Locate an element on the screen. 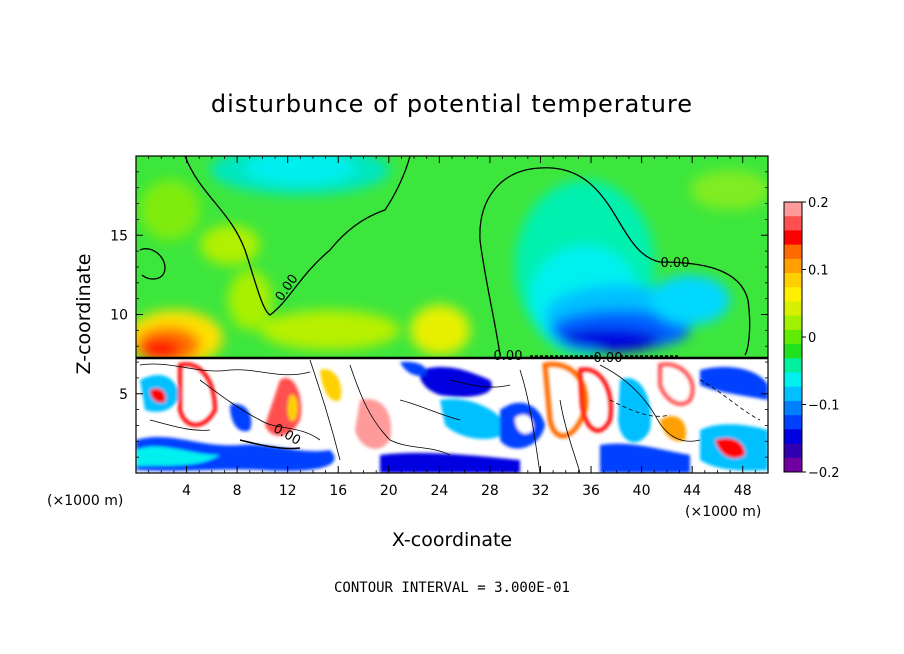 The width and height of the screenshot is (904, 654). x-unit-label-right: (×1000 m) is located at coordinates (723, 512).